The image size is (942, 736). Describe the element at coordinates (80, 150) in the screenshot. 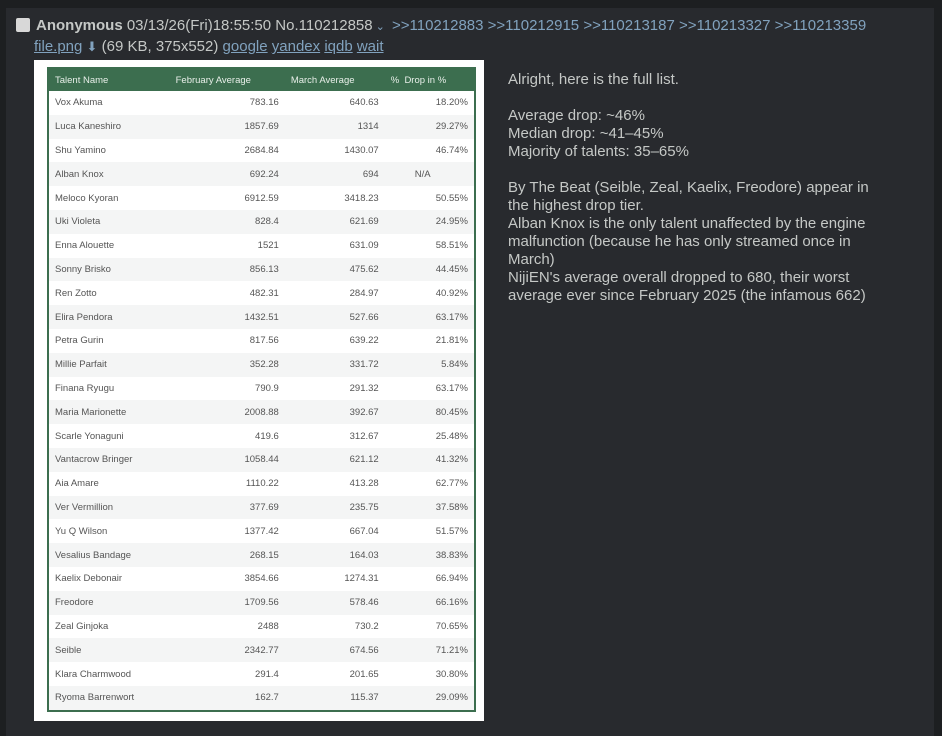

I see `talent-name: Shu Yamino` at that location.